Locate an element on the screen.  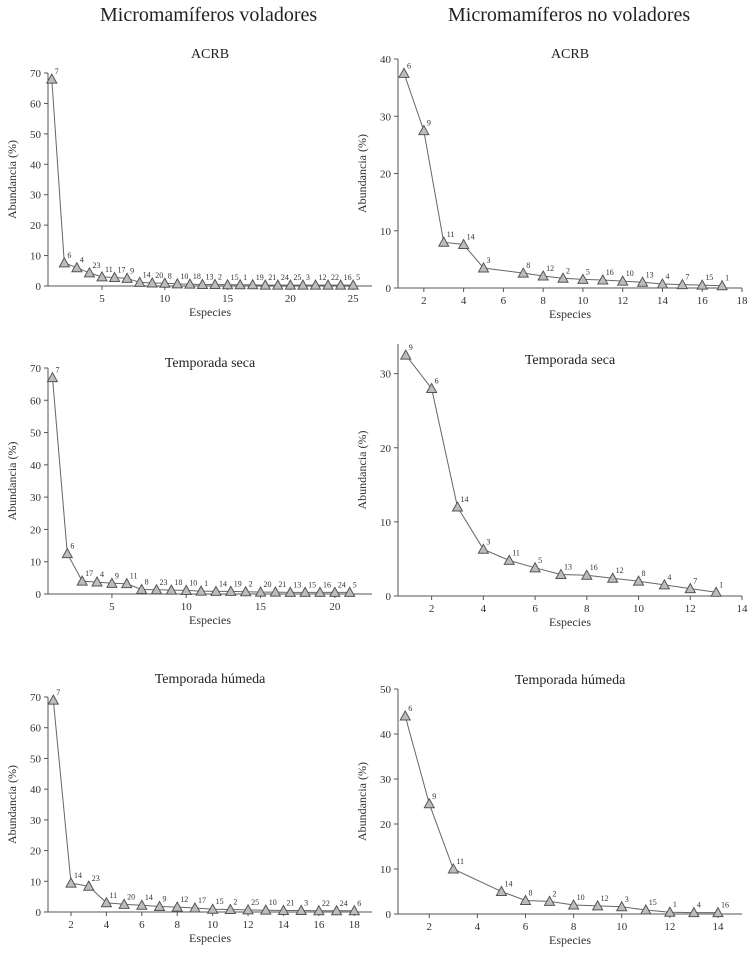
panel-6-x-axis-label: Especies is located at coordinates (570, 940).